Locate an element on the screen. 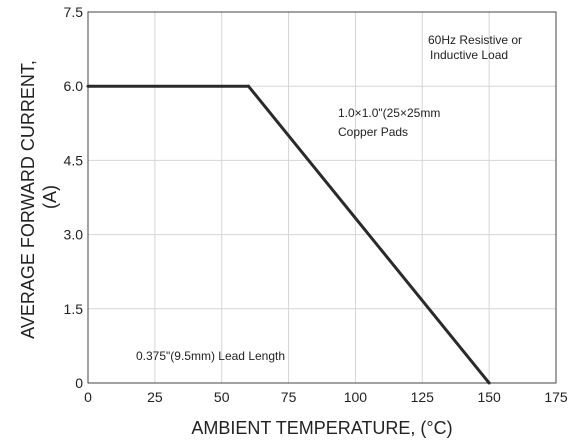 Image resolution: width=570 pixels, height=443 pixels. annotation-lead: 0.375"(9.5mm) Lead Length is located at coordinates (210, 356).